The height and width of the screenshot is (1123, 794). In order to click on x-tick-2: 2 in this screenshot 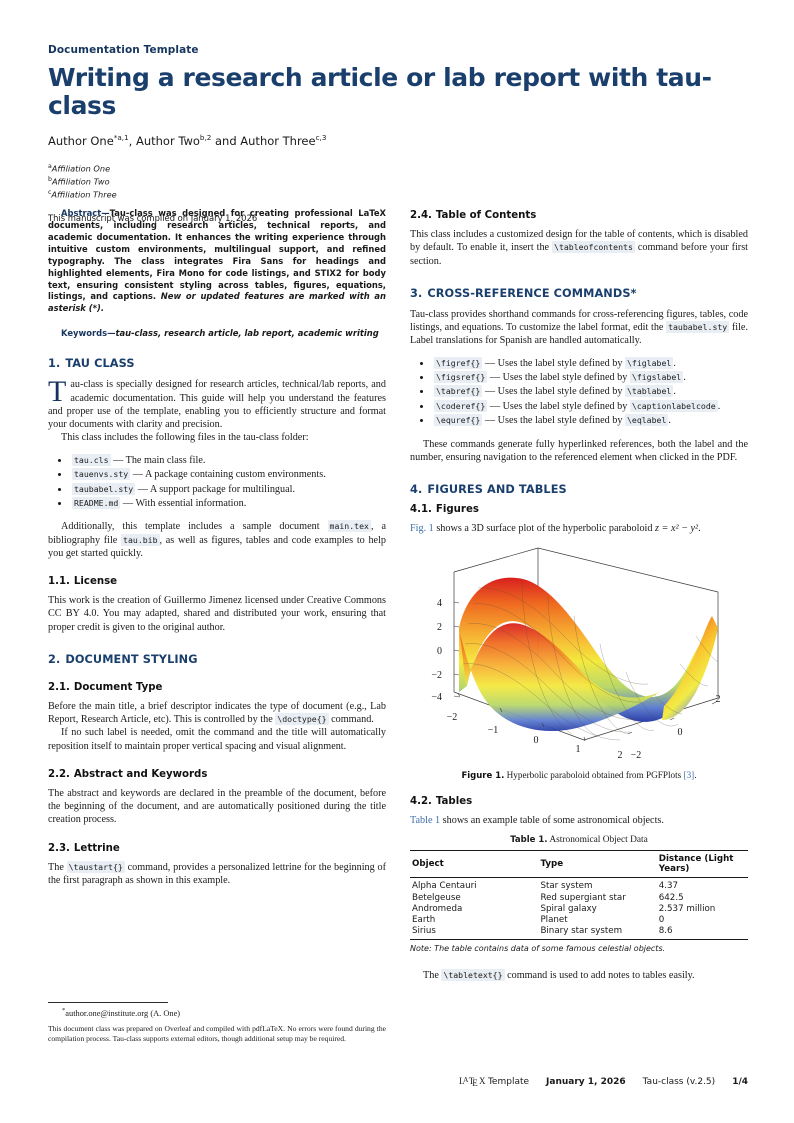, I will do `click(620, 754)`.